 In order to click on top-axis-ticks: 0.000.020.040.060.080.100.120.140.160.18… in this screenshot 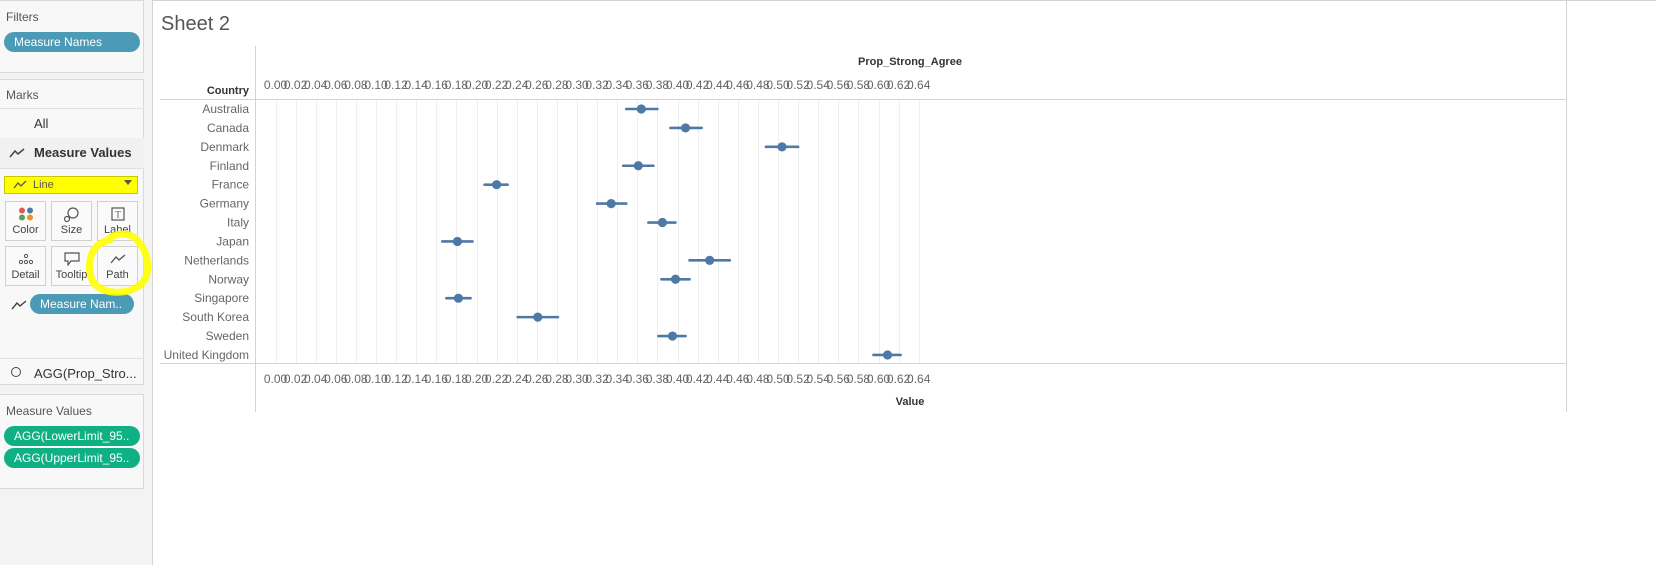, I will do `click(597, 85)`.